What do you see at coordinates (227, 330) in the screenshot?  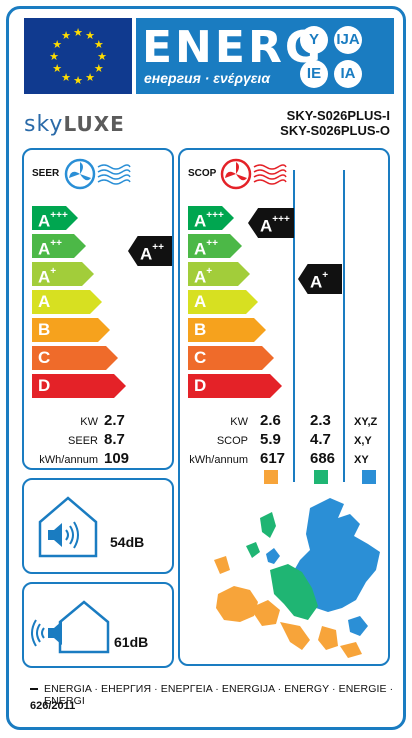 I see `scop-class-bar: B` at bounding box center [227, 330].